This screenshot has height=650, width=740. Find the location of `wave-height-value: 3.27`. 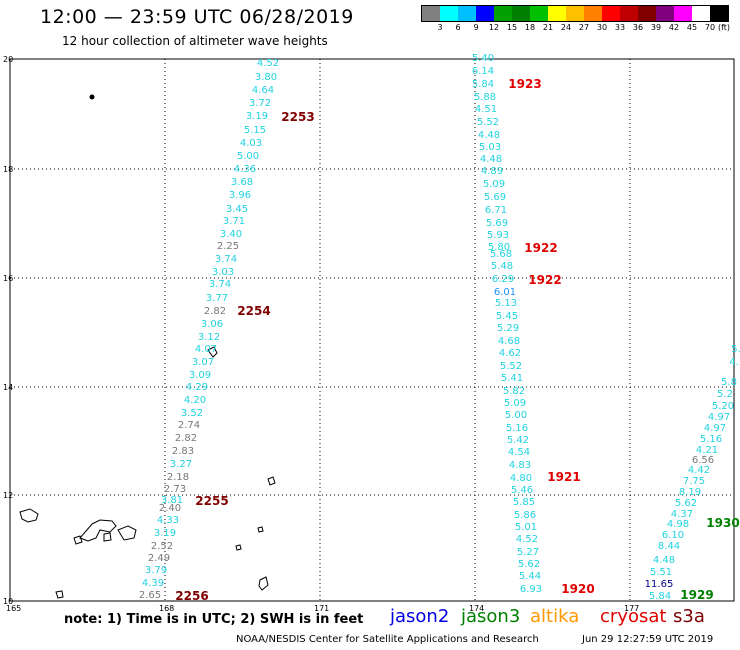

wave-height-value: 3.27 is located at coordinates (181, 464).